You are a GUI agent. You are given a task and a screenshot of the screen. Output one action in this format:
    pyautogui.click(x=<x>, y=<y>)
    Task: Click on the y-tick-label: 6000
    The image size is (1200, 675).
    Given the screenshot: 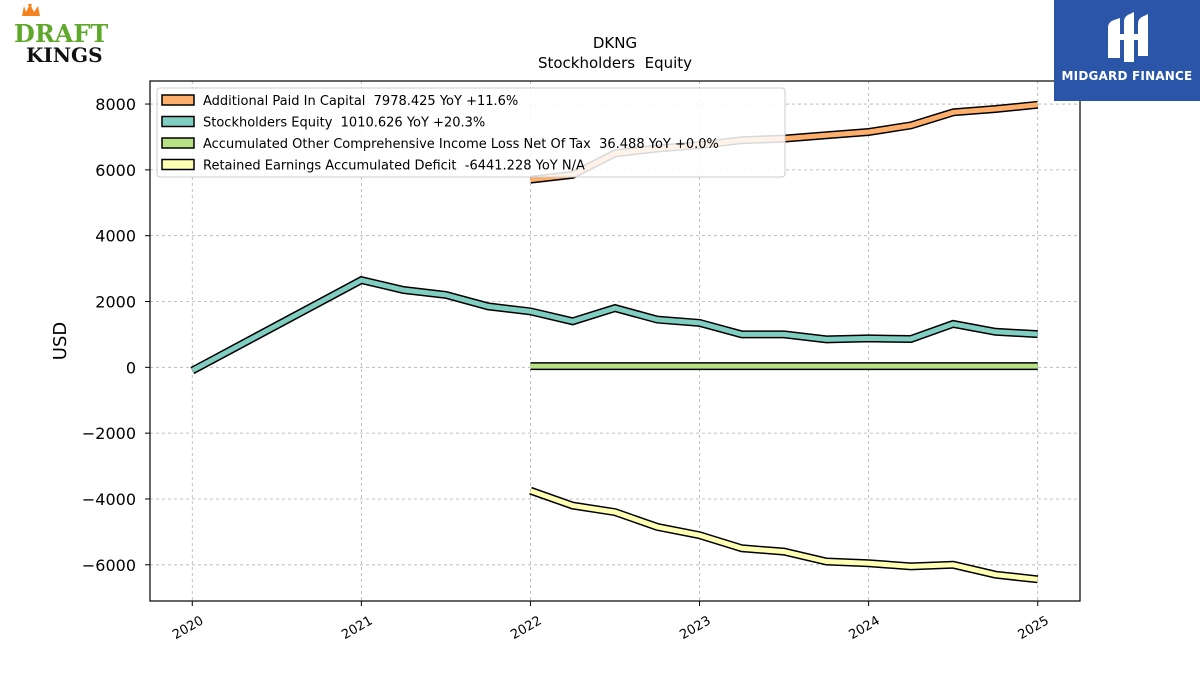 What is the action you would take?
    pyautogui.click(x=115, y=170)
    